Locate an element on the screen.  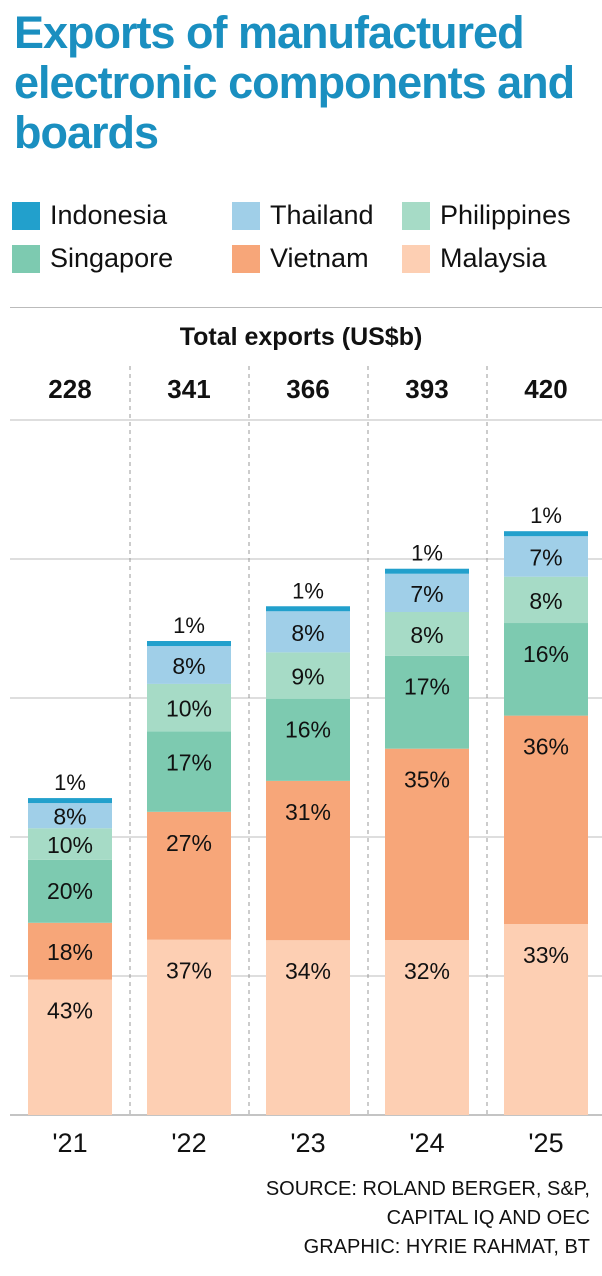
data-label: 36% is located at coordinates (546, 747).